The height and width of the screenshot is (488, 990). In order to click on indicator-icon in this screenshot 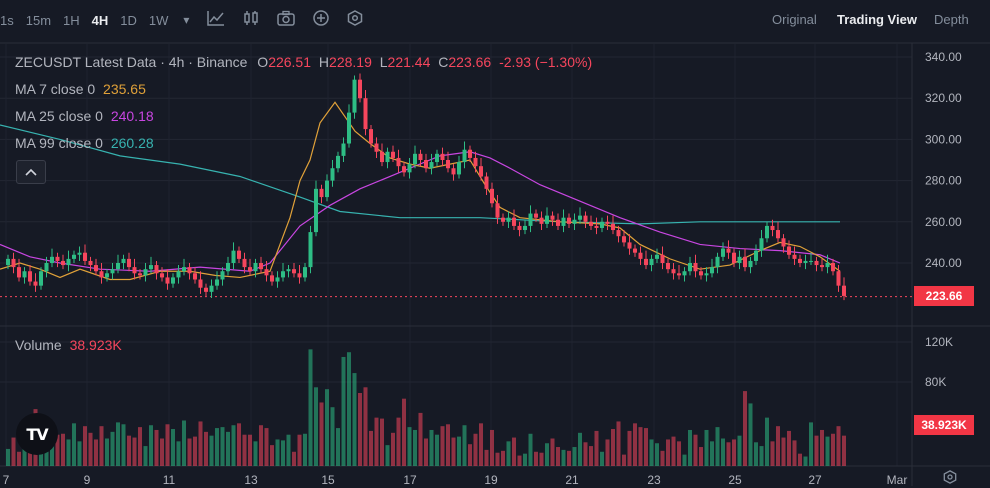, I will do `click(216, 20)`.